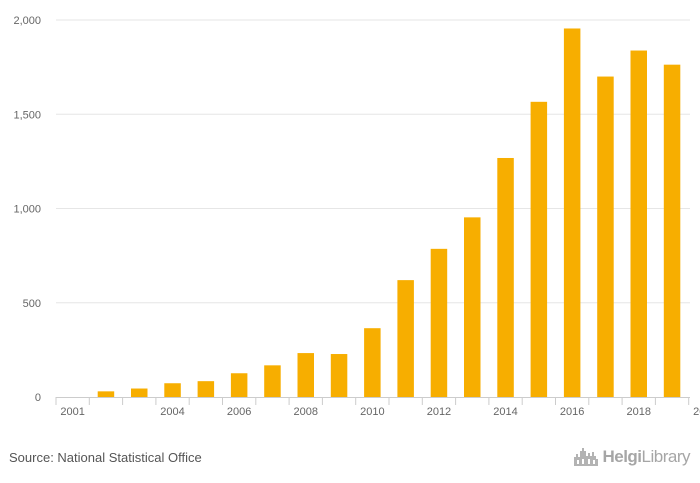 This screenshot has height=483, width=700. Describe the element at coordinates (305, 375) in the screenshot. I see `bar-2008` at that location.